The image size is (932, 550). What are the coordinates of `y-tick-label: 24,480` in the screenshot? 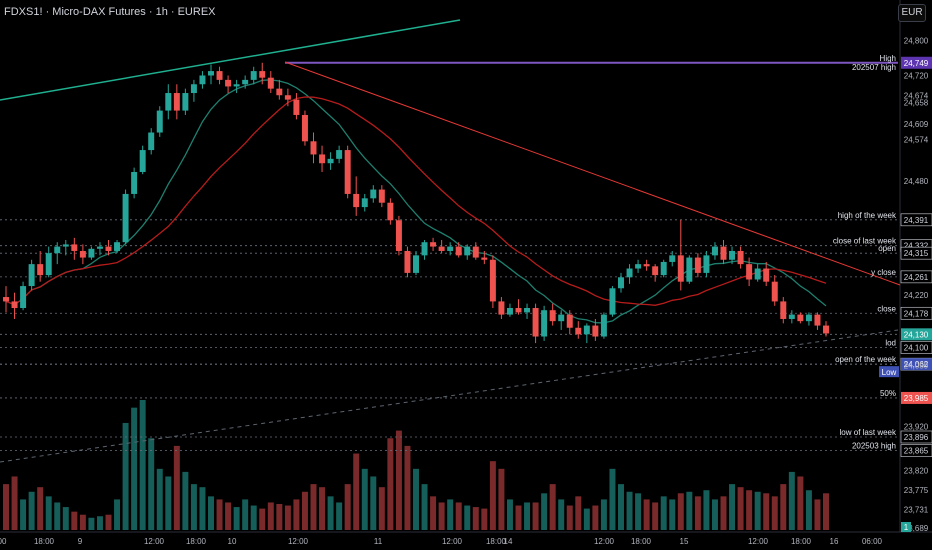 It's located at (916, 181).